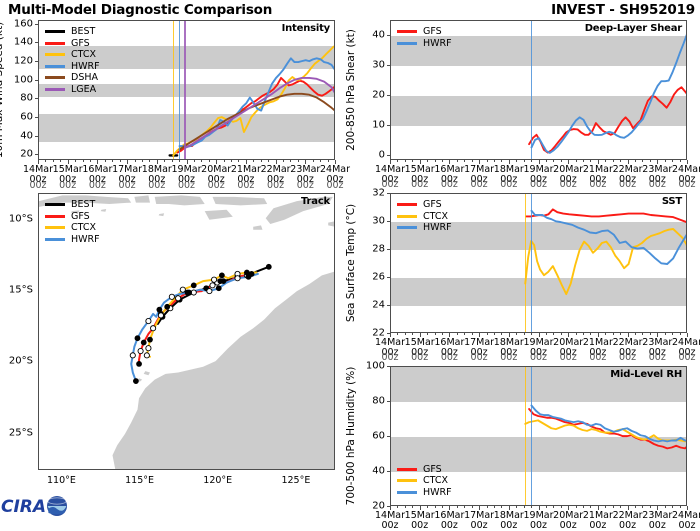 The height and width of the screenshot is (531, 700). What do you see at coordinates (685, 515) in the screenshot?
I see `x-tick-date: 24Mar` at bounding box center [685, 515].